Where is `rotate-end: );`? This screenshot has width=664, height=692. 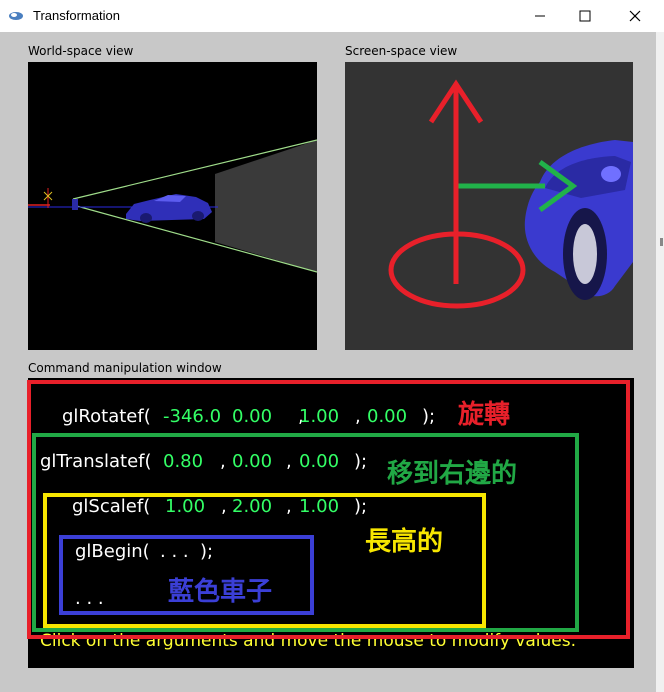 rotate-end: ); is located at coordinates (429, 416).